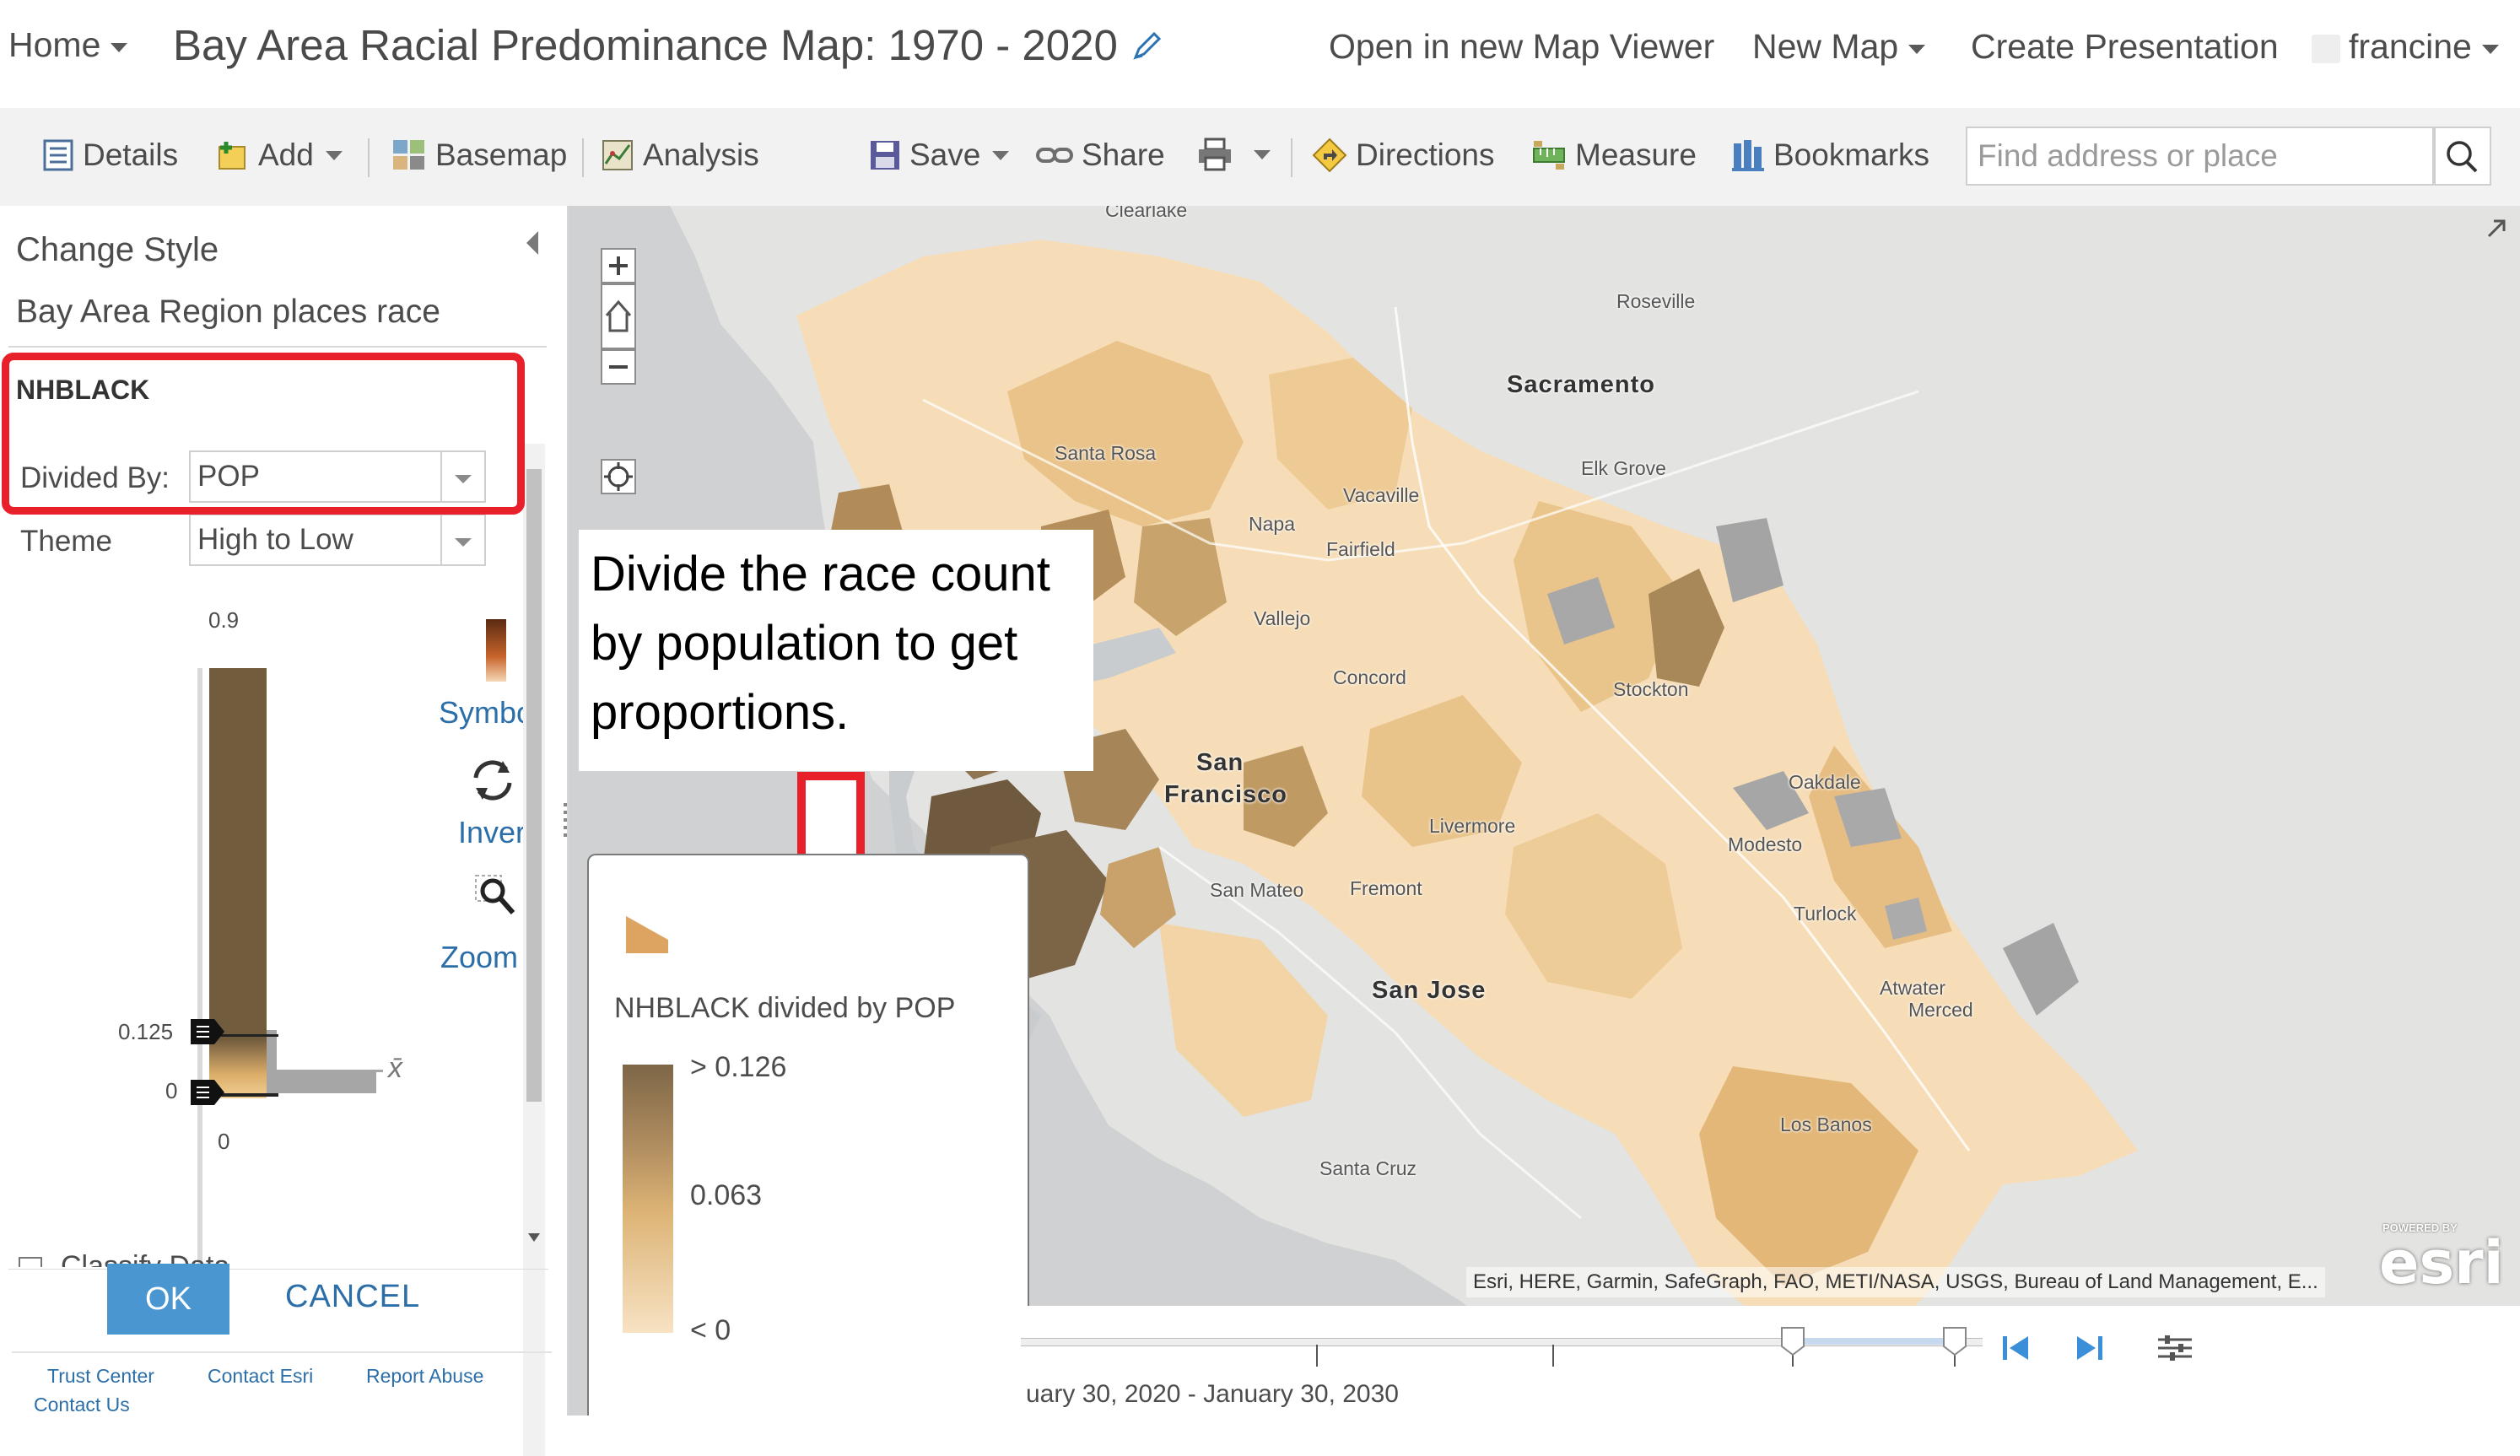 Image resolution: width=2520 pixels, height=1456 pixels. I want to click on add-button: Add, so click(279, 155).